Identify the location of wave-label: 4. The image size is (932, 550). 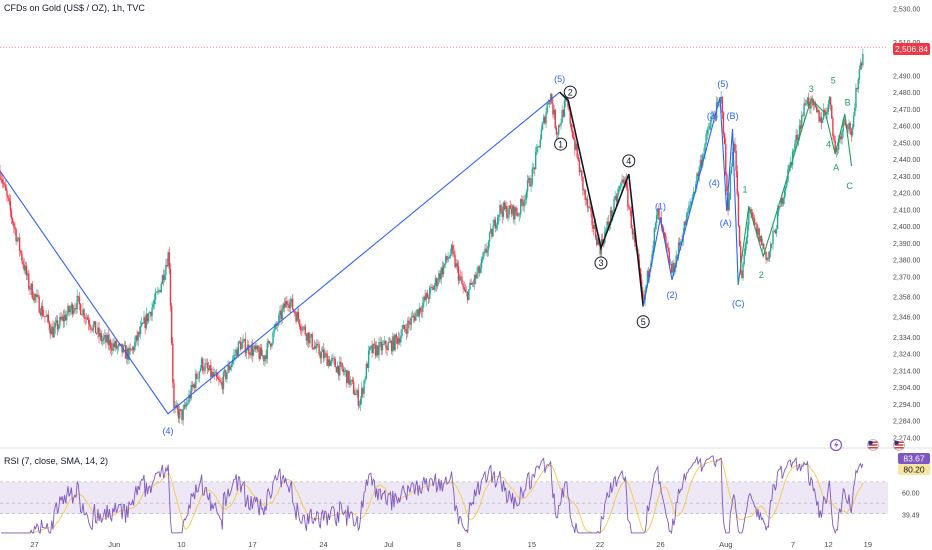
(629, 161).